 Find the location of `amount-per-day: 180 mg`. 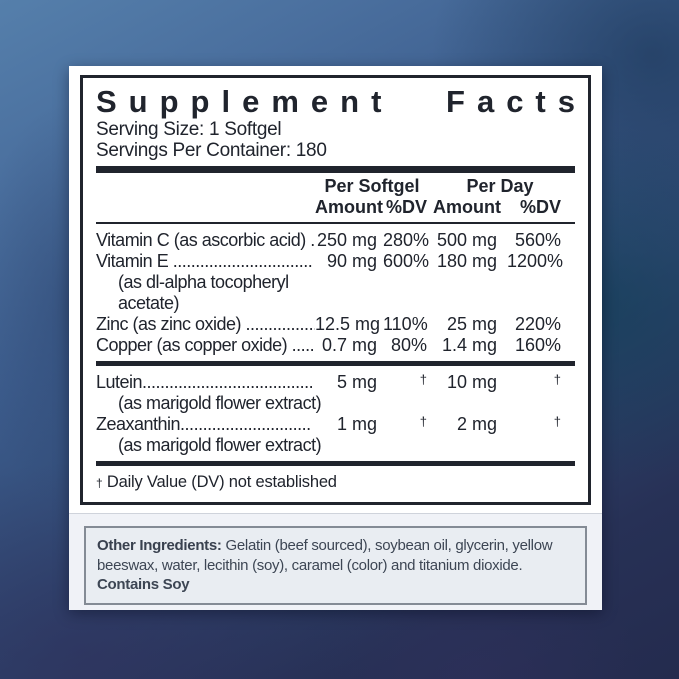

amount-per-day: 180 mg is located at coordinates (466, 261).